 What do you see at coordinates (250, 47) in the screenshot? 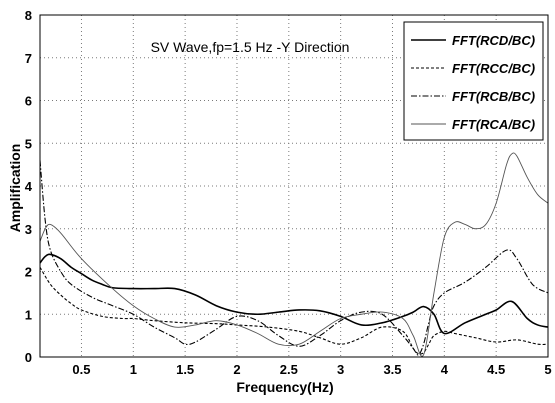
I see `chart-annotation: SV Wave,fp=1.5 Hz -Y Direction` at bounding box center [250, 47].